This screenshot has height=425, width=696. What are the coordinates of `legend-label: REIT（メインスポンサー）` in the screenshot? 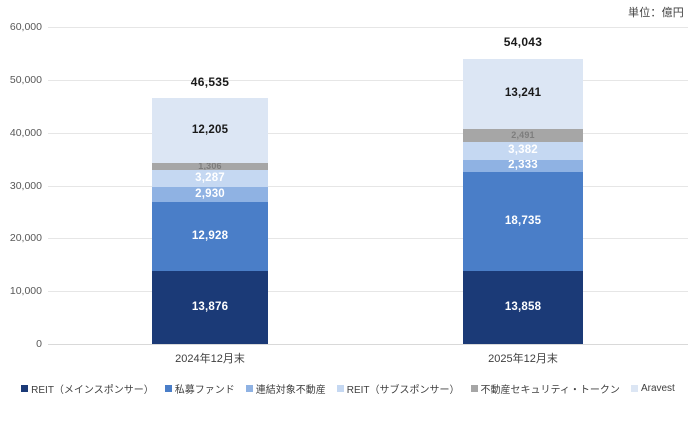 It's located at (92, 390).